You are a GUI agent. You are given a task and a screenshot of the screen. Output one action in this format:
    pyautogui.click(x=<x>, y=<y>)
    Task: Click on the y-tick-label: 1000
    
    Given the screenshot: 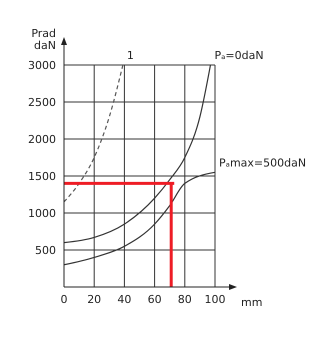 What is the action you would take?
    pyautogui.click(x=42, y=213)
    